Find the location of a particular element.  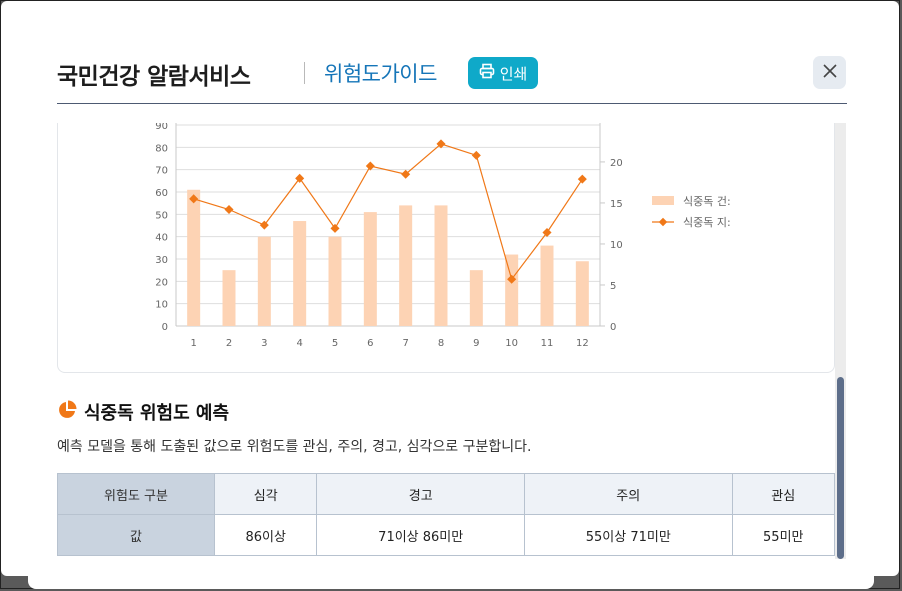

scrollbar is located at coordinates (840, 341).